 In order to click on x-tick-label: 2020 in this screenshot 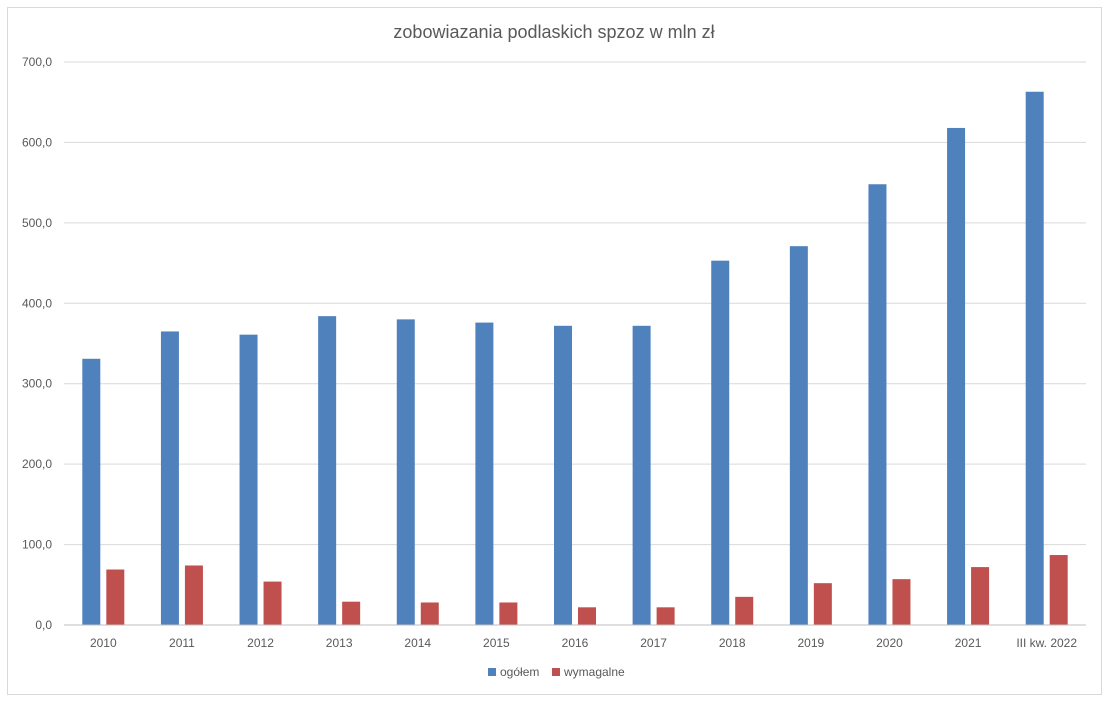, I will do `click(889, 643)`.